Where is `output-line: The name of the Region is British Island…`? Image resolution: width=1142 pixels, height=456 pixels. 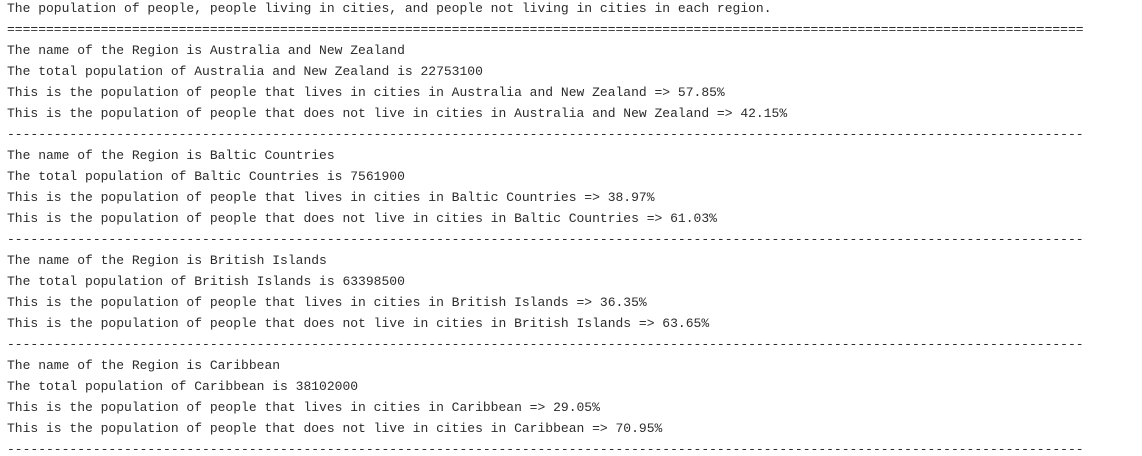 output-line: The name of the Region is British Island… is located at coordinates (167, 260).